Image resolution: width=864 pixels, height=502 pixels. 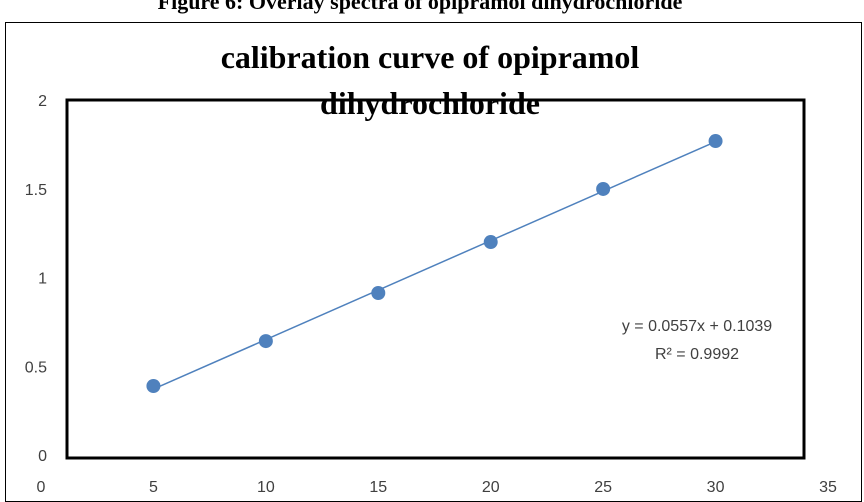 I want to click on x-tick-label: 20, so click(x=491, y=487).